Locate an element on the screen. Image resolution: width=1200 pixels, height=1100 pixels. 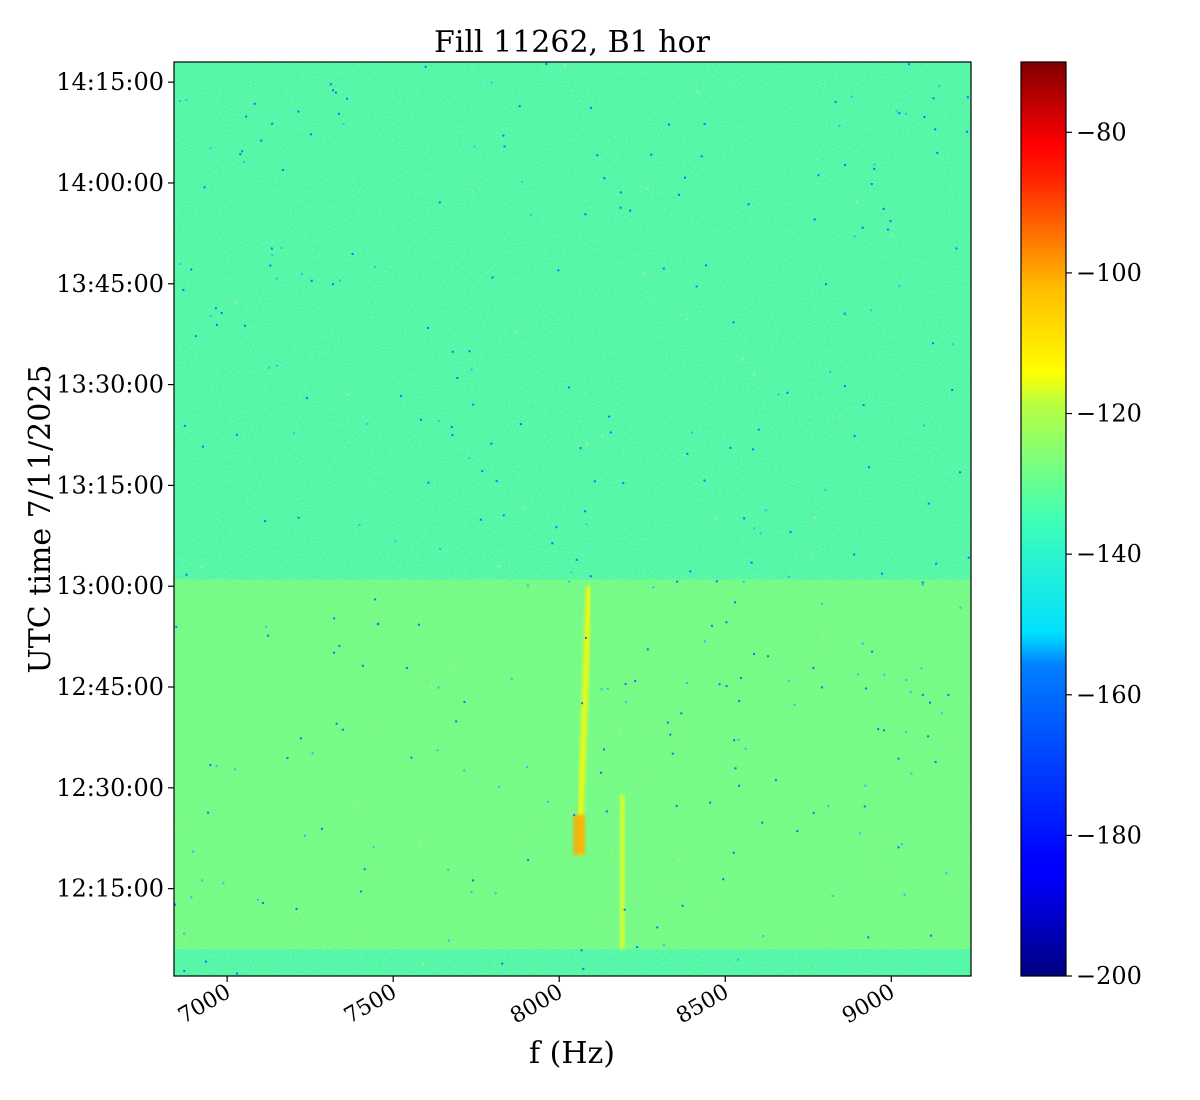
heatmap-feature-hot-spot is located at coordinates (579, 835).